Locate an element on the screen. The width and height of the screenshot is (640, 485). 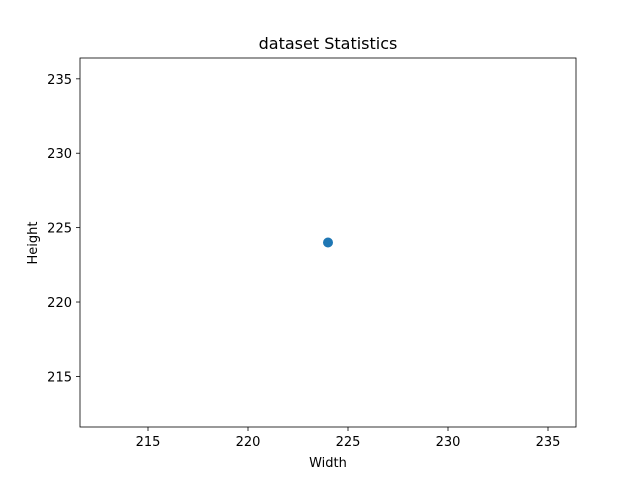
x-axis-ticks: 215 220 225 230 235 is located at coordinates (348, 438).